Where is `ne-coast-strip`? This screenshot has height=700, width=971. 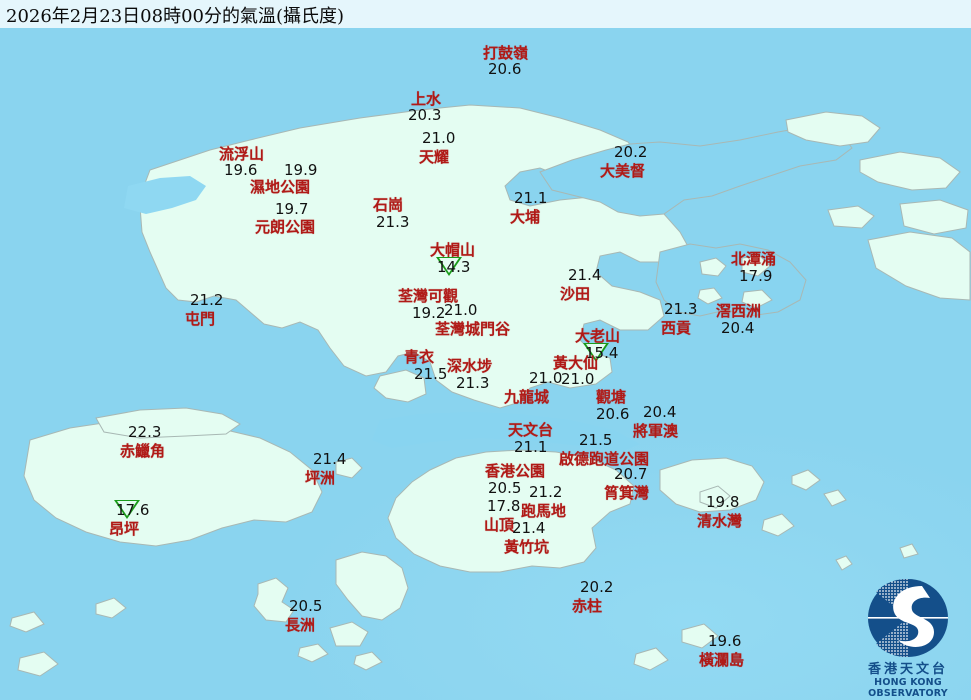 ne-coast-strip is located at coordinates (919, 266).